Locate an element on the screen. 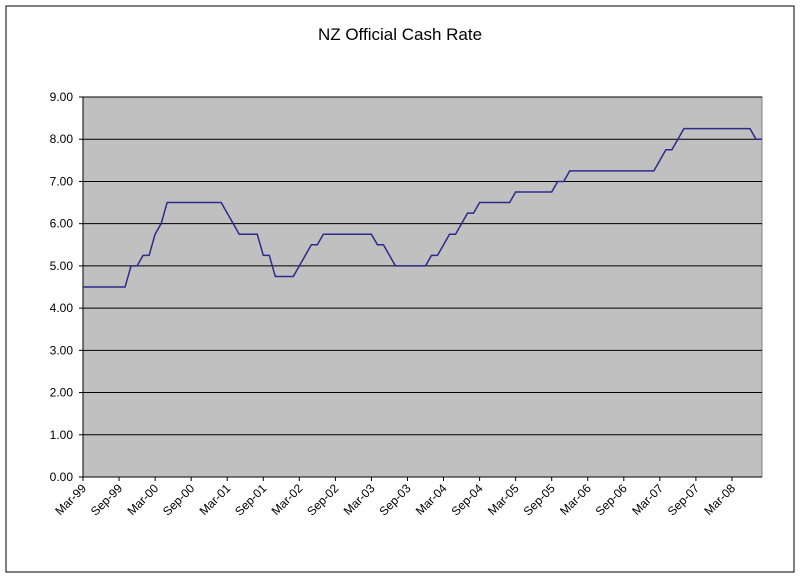 This screenshot has height=583, width=800. y-tick-label: 0.00 is located at coordinates (62, 477).